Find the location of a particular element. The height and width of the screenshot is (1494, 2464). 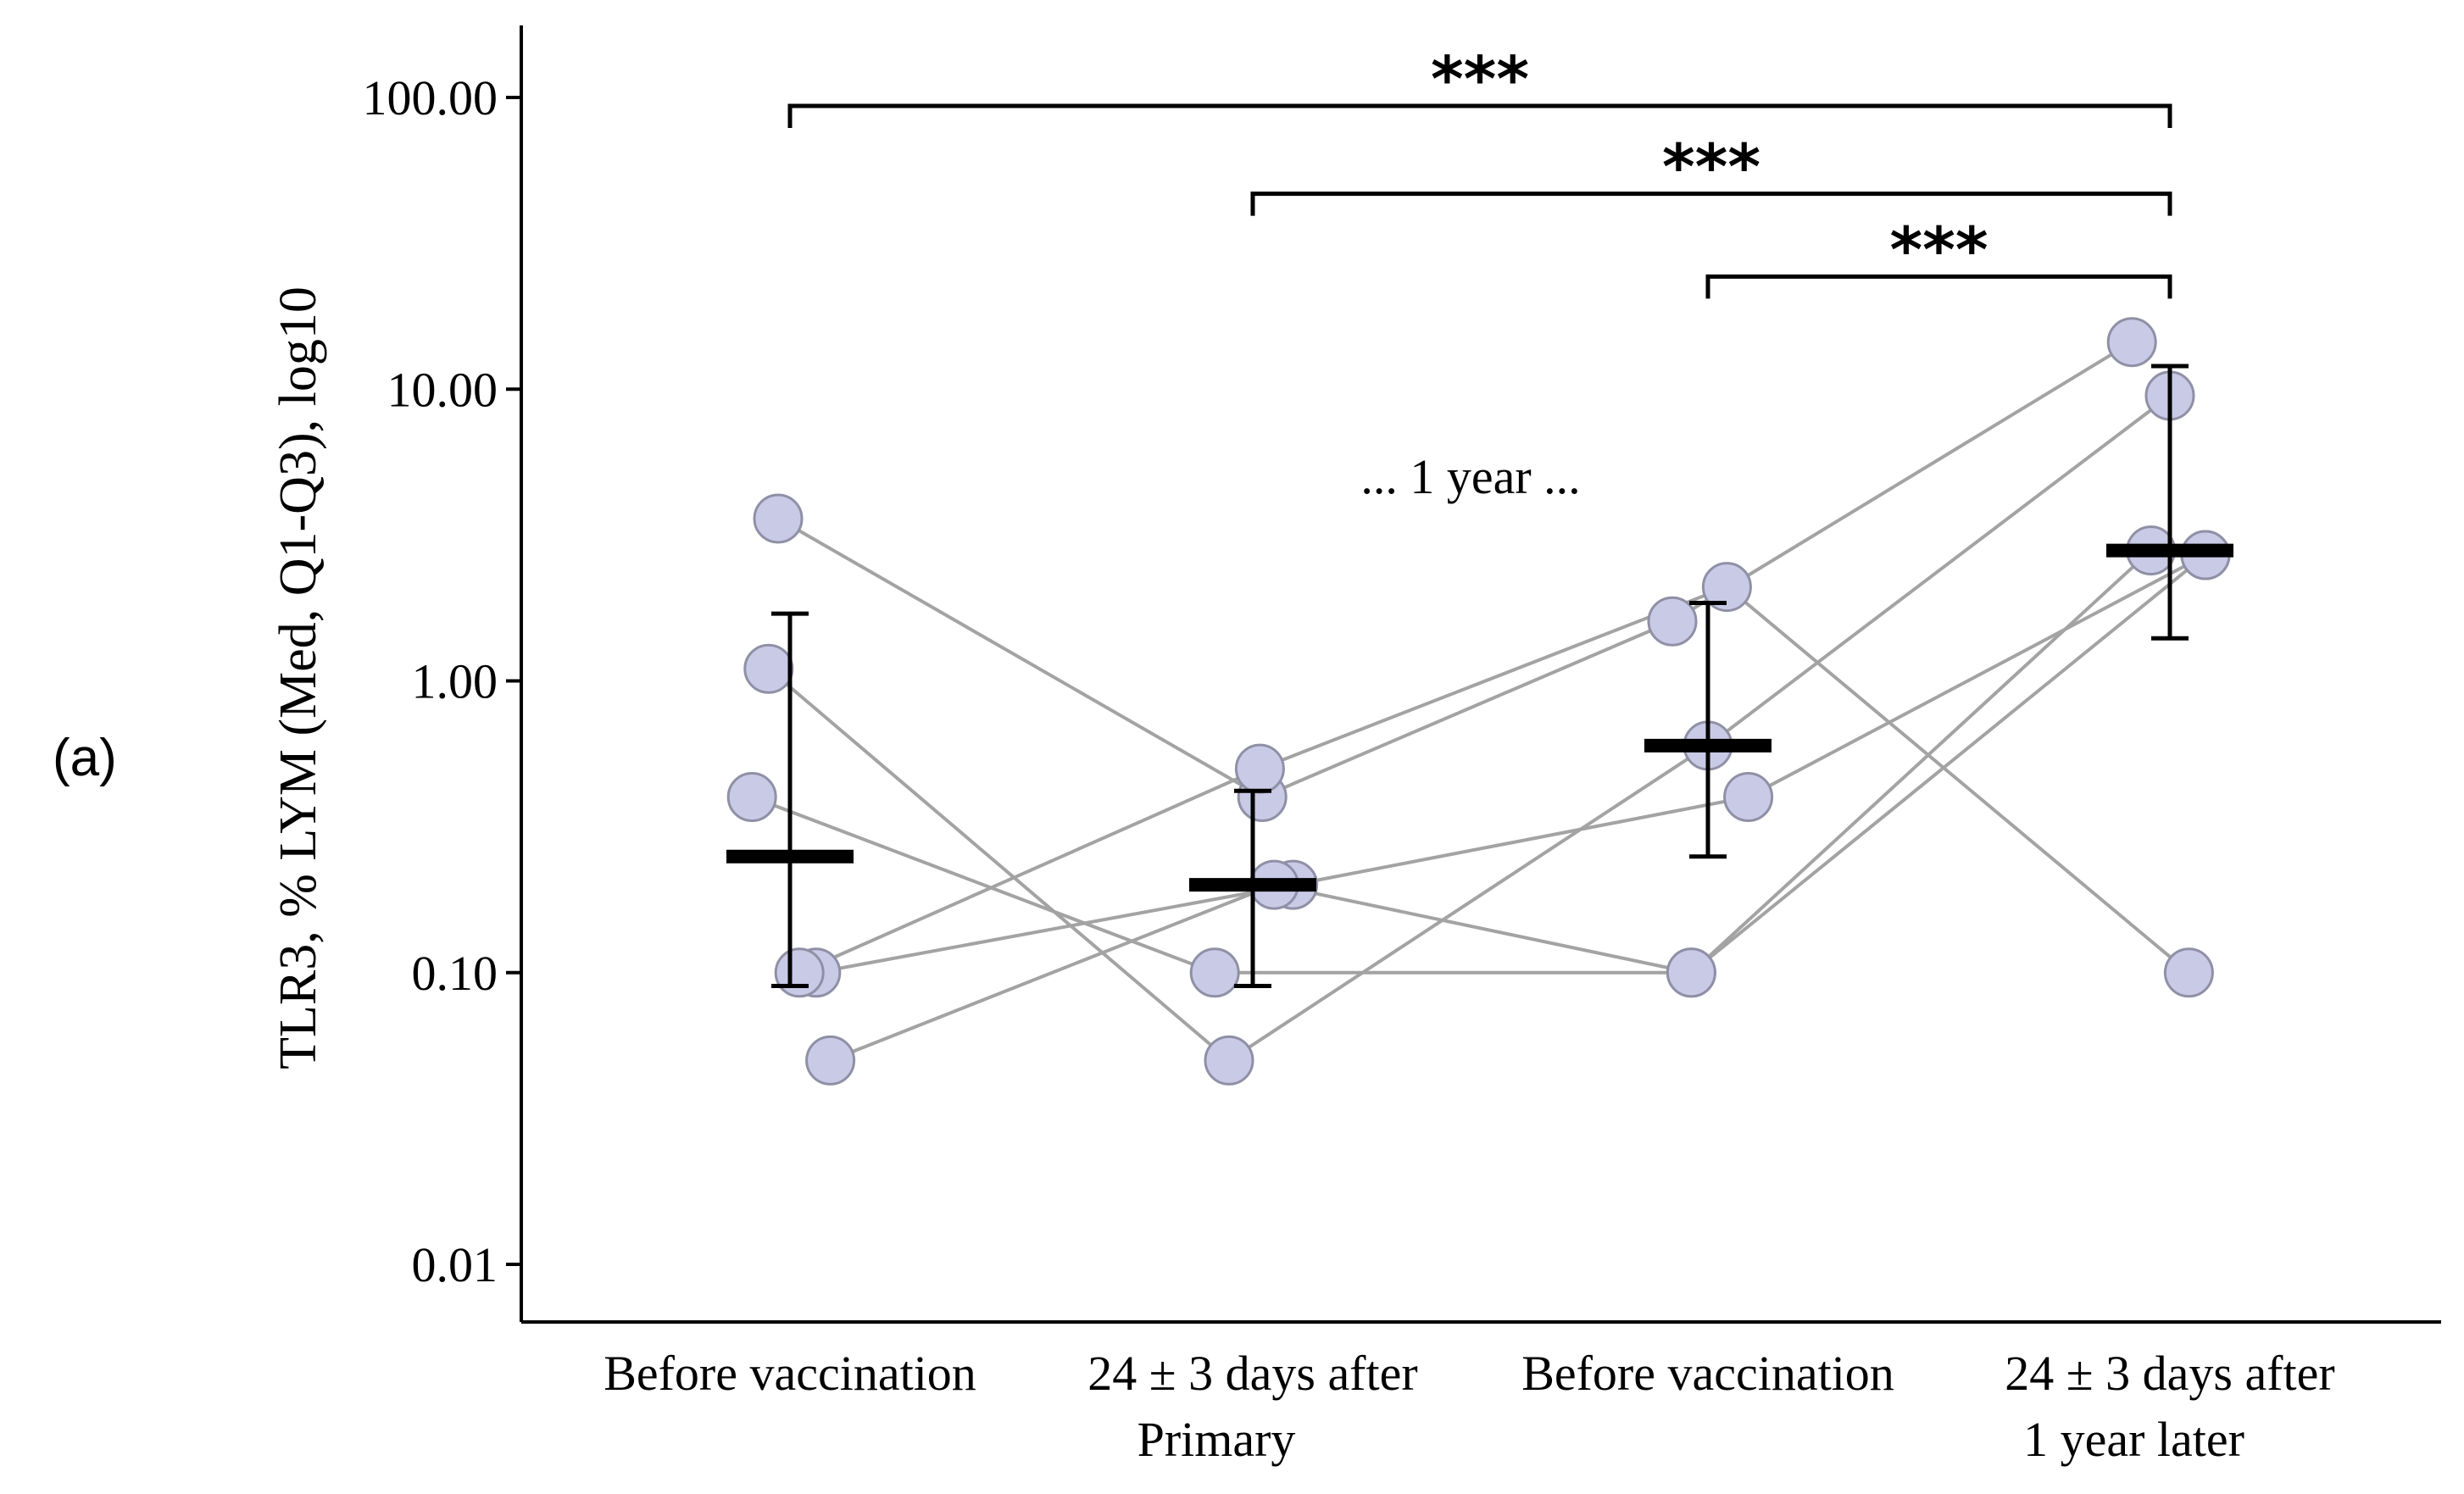

y-tick-label: 0.10 is located at coordinates (455, 973).